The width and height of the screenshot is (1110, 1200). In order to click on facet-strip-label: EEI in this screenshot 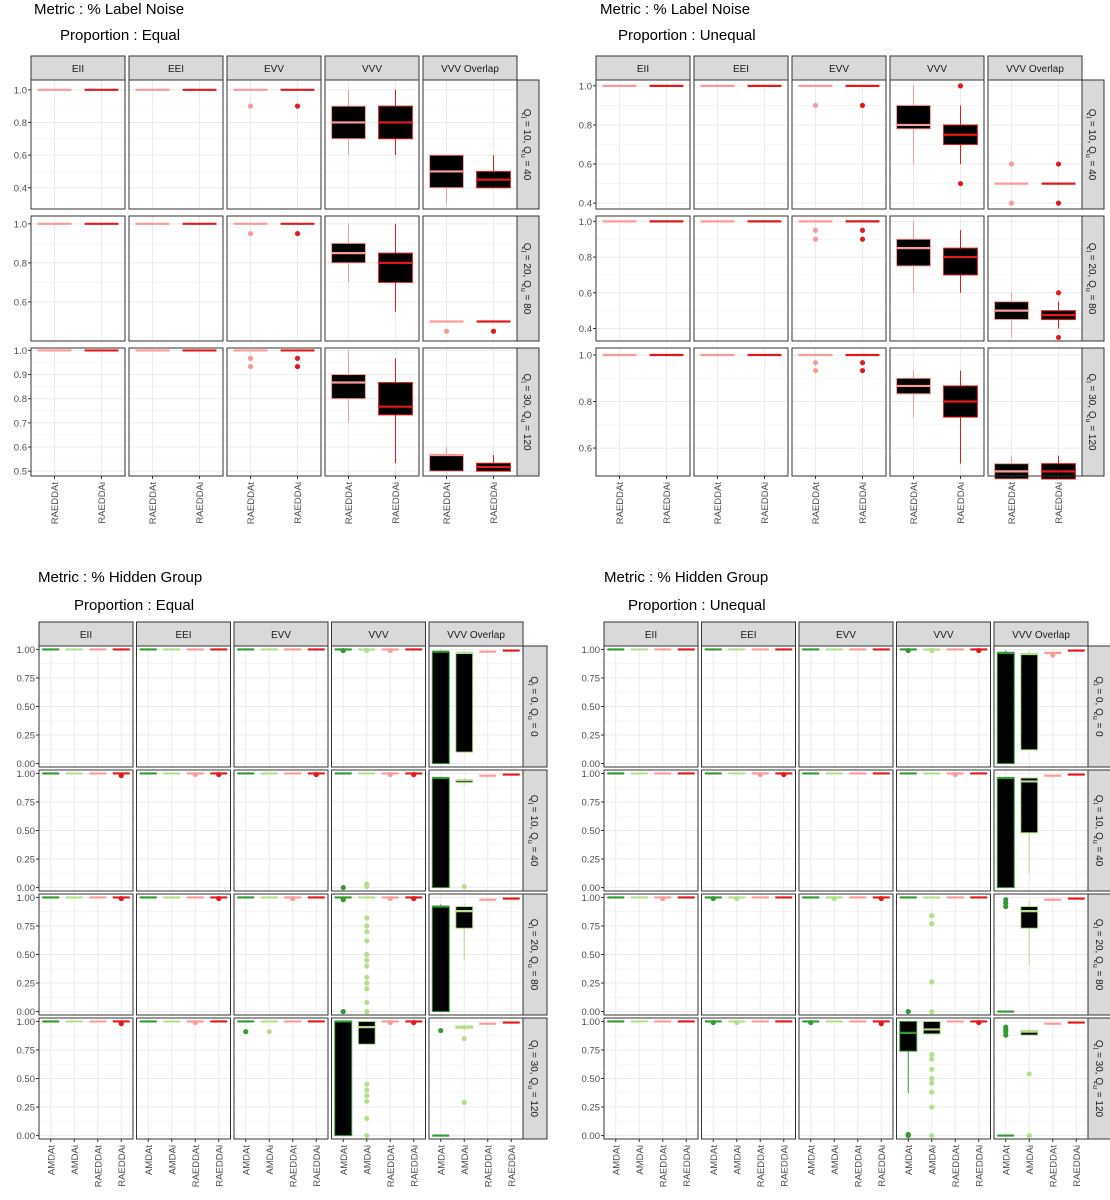, I will do `click(748, 635)`.